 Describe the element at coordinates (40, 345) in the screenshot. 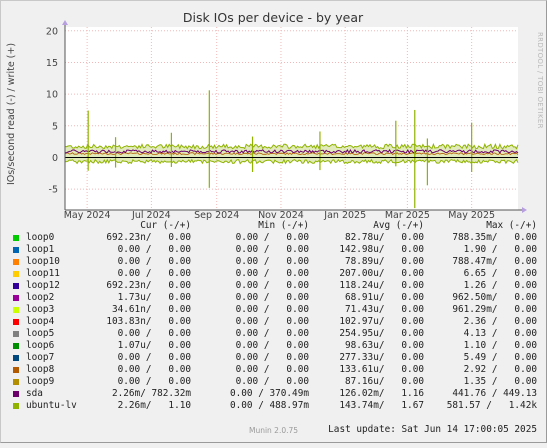

I see `series-name: loop6` at that location.